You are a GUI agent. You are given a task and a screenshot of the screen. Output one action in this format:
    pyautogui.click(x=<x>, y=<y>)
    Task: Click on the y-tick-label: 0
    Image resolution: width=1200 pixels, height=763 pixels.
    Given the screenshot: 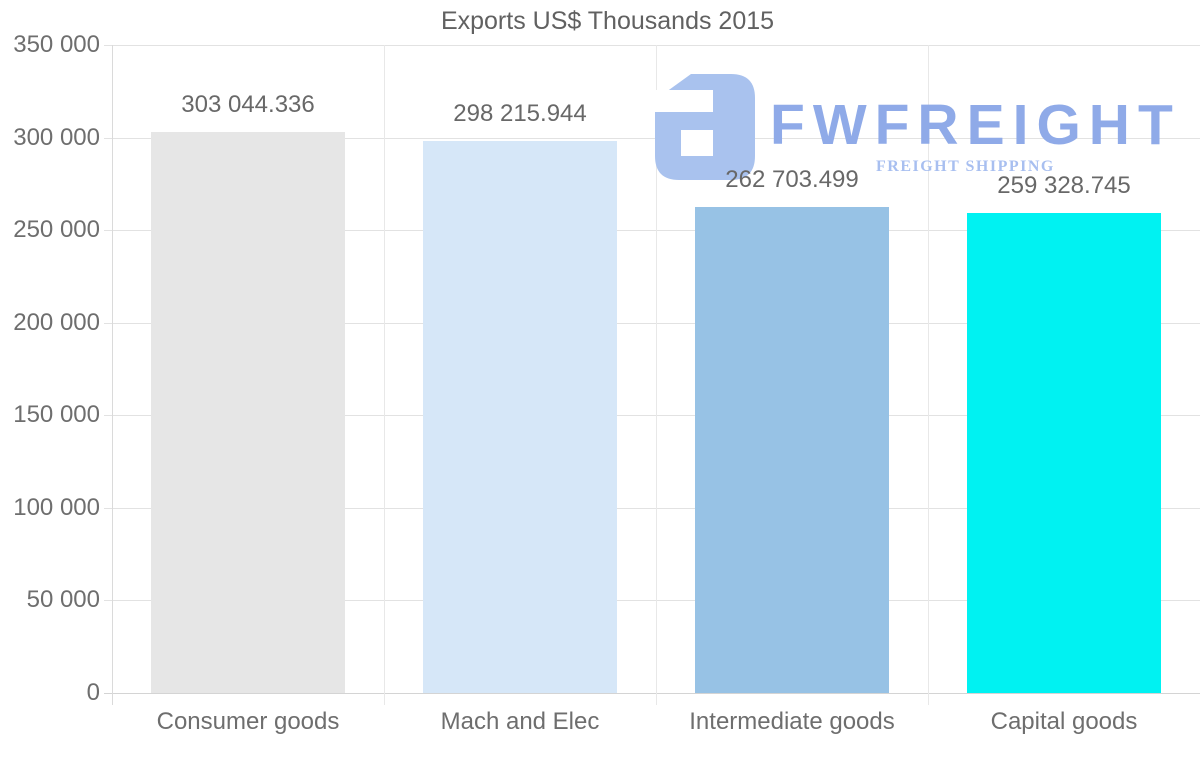 What is the action you would take?
    pyautogui.click(x=93, y=692)
    